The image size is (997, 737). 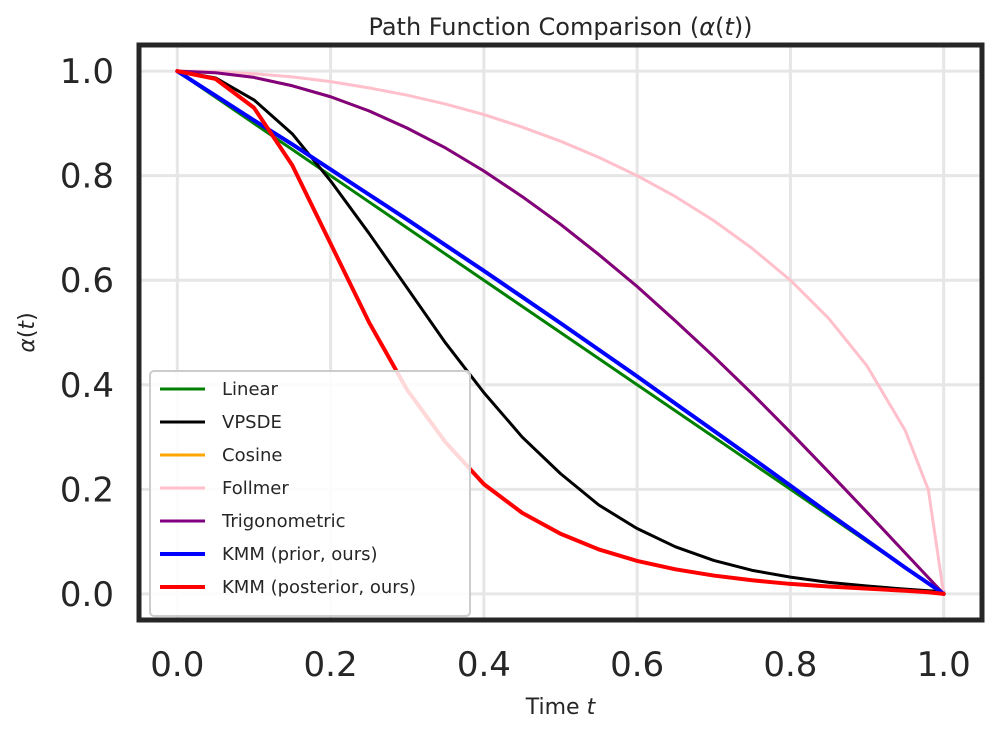 What do you see at coordinates (87, 177) in the screenshot?
I see `y-tick-label-4: 0.8` at bounding box center [87, 177].